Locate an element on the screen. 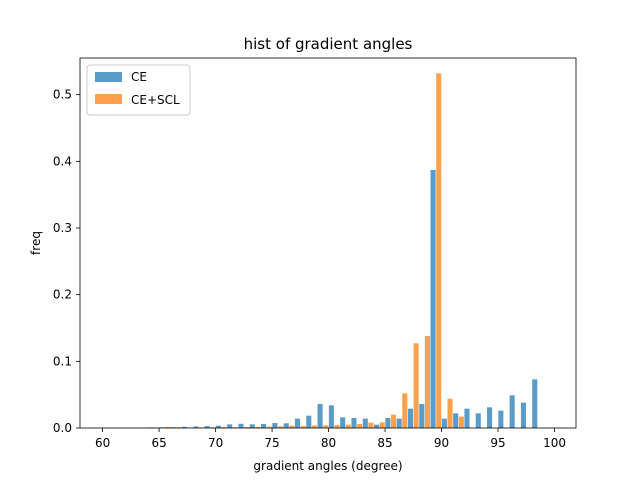 This screenshot has height=480, width=640. x-tick-label-90: 90 is located at coordinates (441, 443).